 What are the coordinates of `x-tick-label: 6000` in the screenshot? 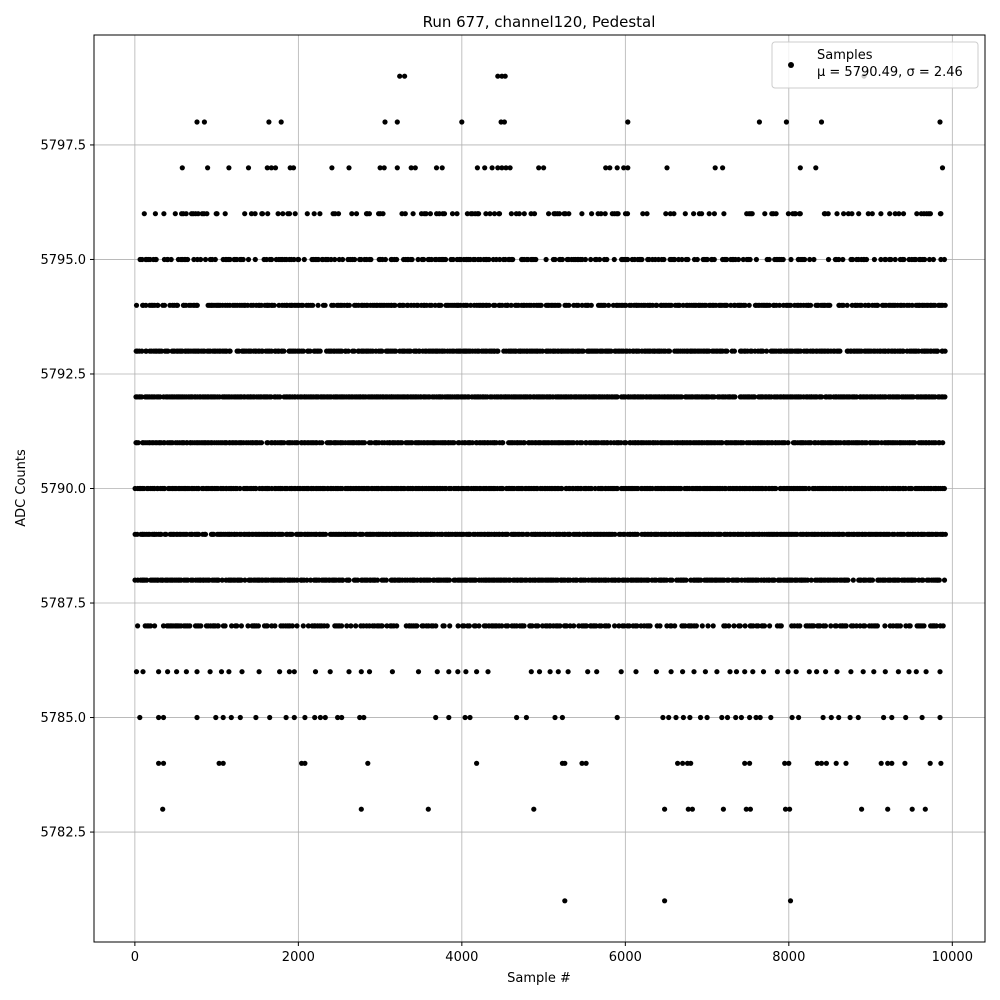 It's located at (625, 957).